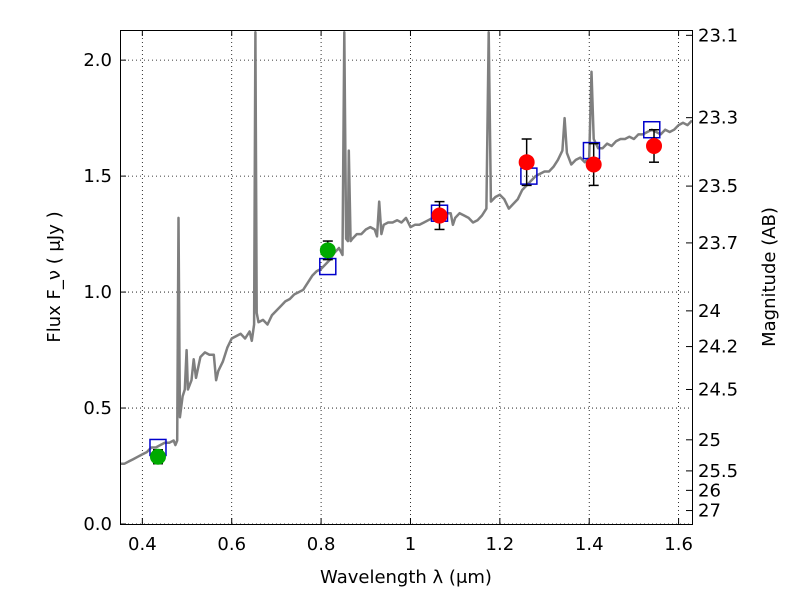 The height and width of the screenshot is (600, 800). I want to click on y-tick-label: 0.5, so click(97, 408).